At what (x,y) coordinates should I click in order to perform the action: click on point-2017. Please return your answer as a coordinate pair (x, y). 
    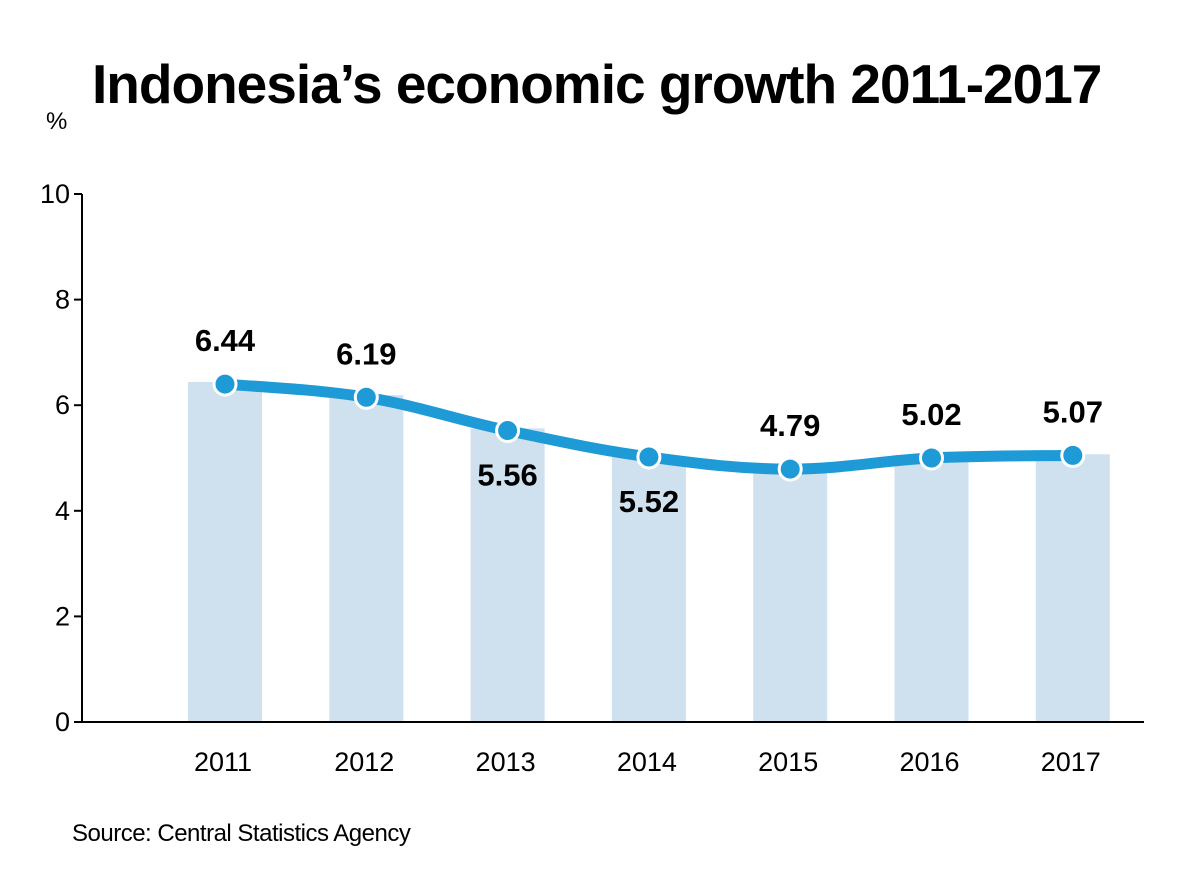
    Looking at the image, I should click on (1073, 455).